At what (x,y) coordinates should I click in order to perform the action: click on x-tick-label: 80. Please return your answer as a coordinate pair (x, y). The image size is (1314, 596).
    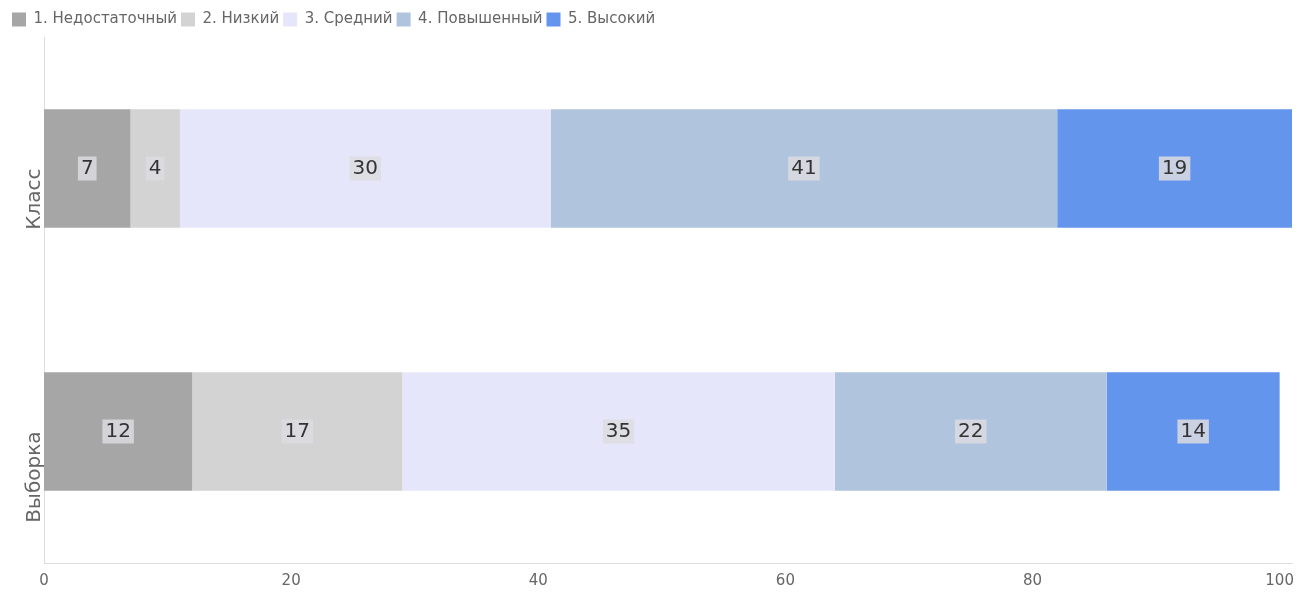
    Looking at the image, I should click on (1032, 579).